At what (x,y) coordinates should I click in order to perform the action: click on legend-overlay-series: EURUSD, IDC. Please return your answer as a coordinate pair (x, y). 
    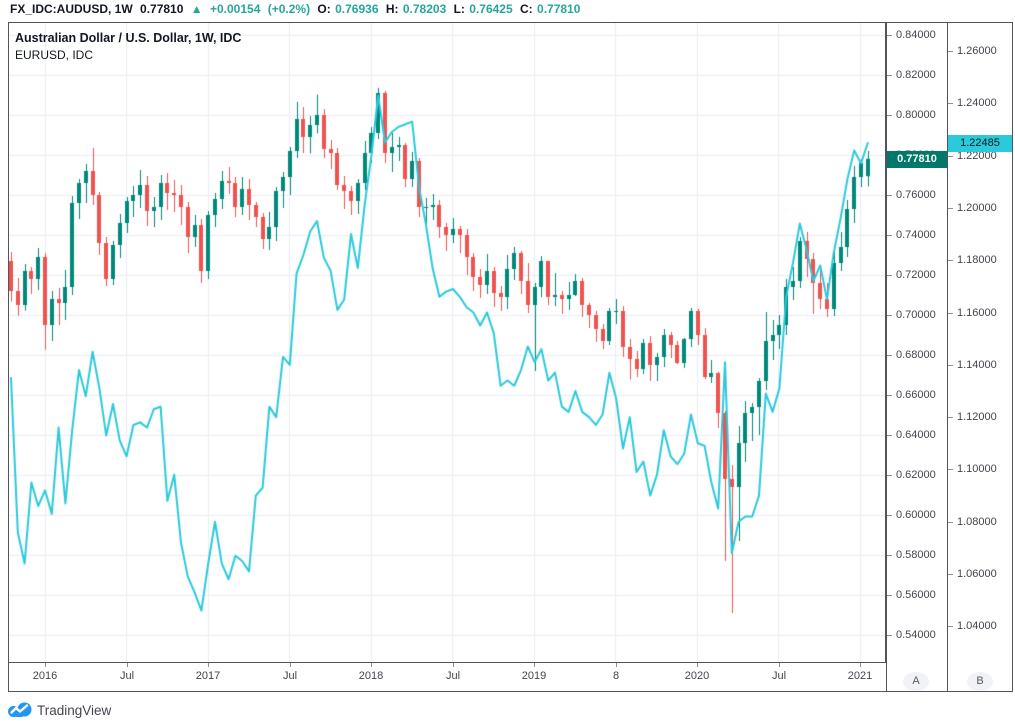
    Looking at the image, I should click on (54, 55).